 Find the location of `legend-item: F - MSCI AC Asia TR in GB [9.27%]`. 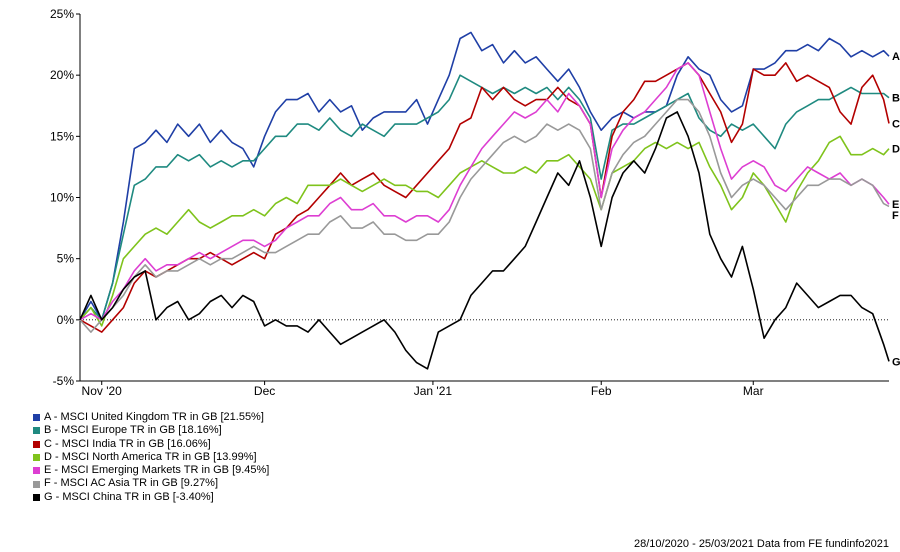

legend-item: F - MSCI AC Asia TR in GB [9.27%] is located at coordinates (151, 483).